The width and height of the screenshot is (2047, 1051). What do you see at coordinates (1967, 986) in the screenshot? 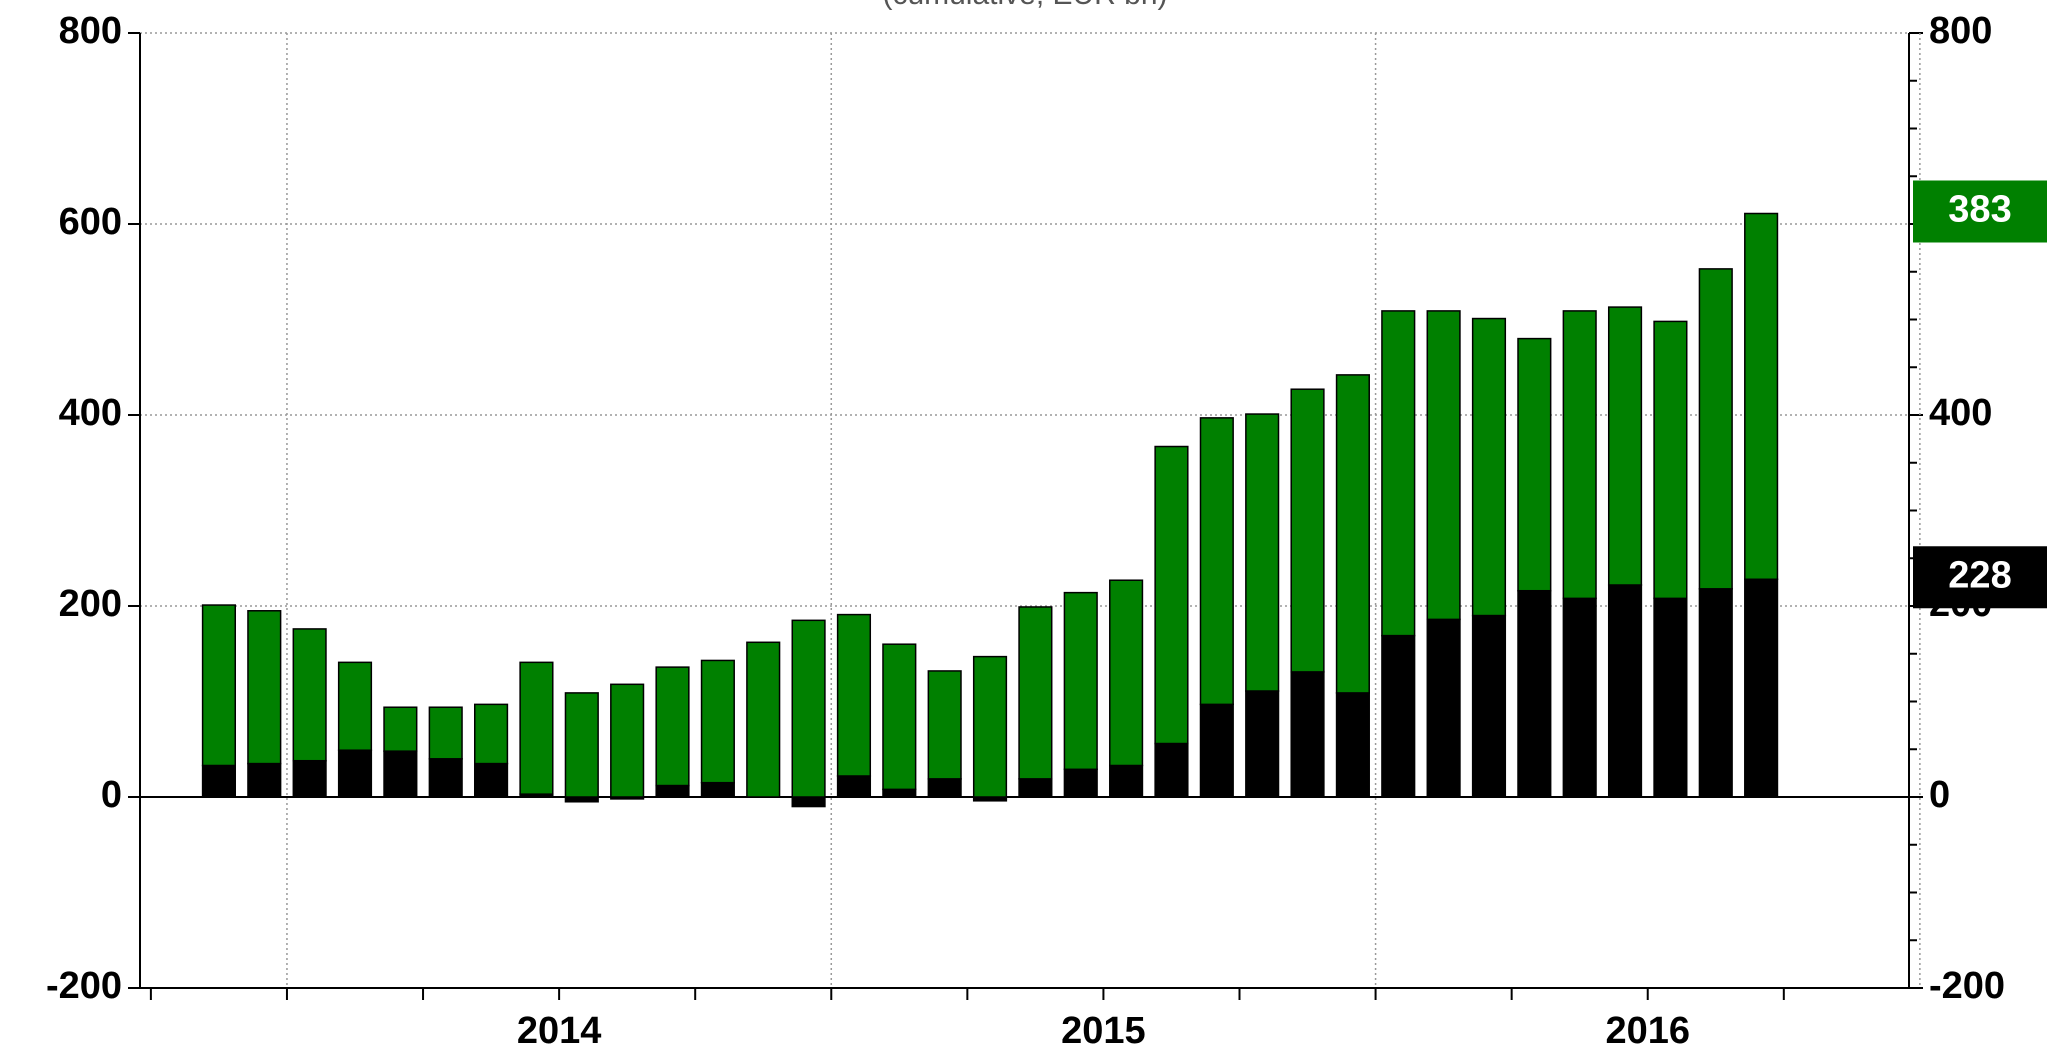
I see `y2-tick-label: -200` at bounding box center [1967, 986].